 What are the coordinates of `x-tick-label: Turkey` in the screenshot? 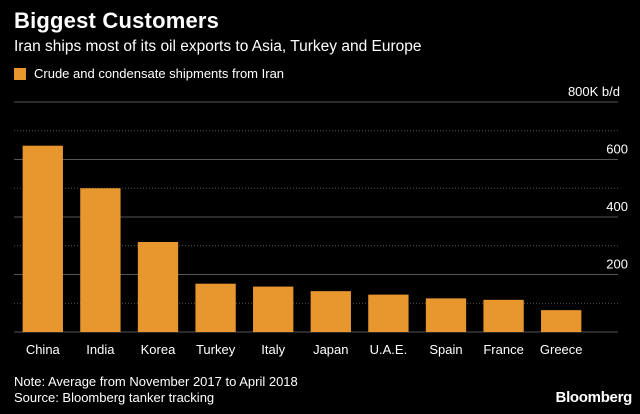 It's located at (216, 349).